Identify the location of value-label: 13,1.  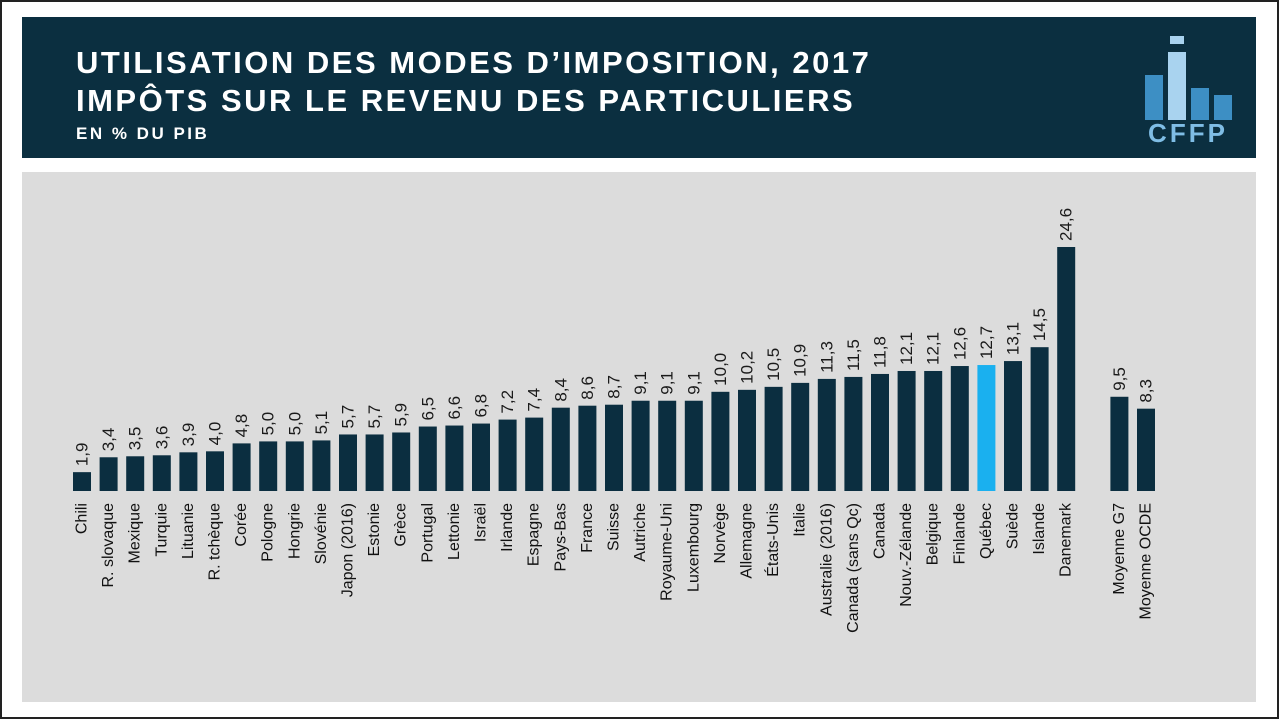
(1013, 338).